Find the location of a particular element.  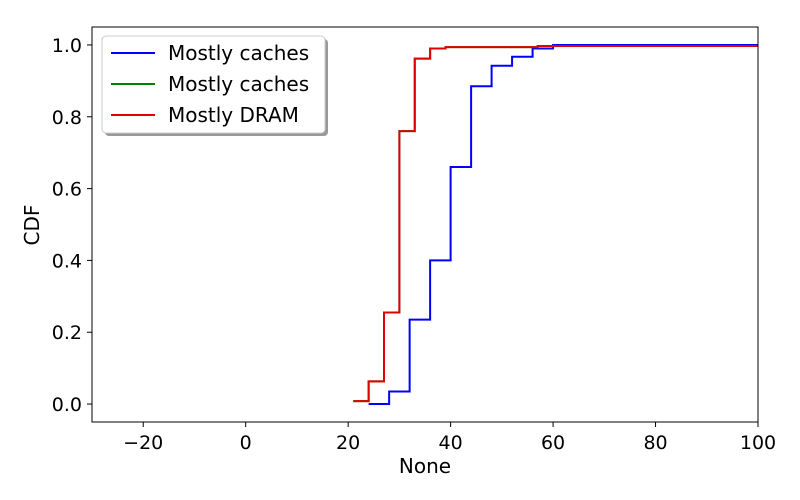

y-tick-label: 0.2 is located at coordinates (67, 333).